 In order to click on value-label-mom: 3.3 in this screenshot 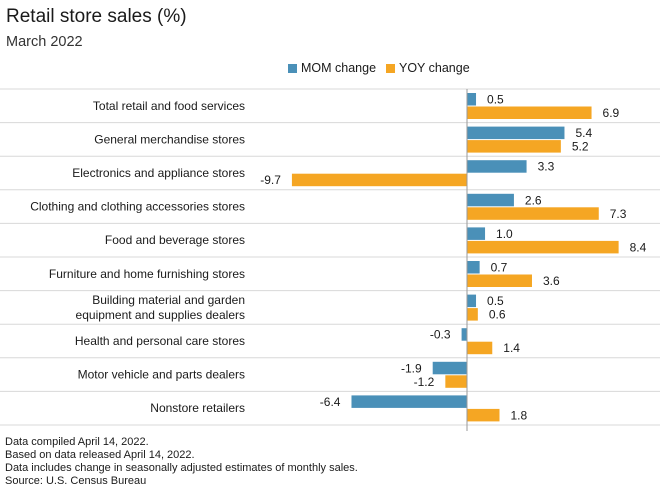, I will do `click(546, 167)`.